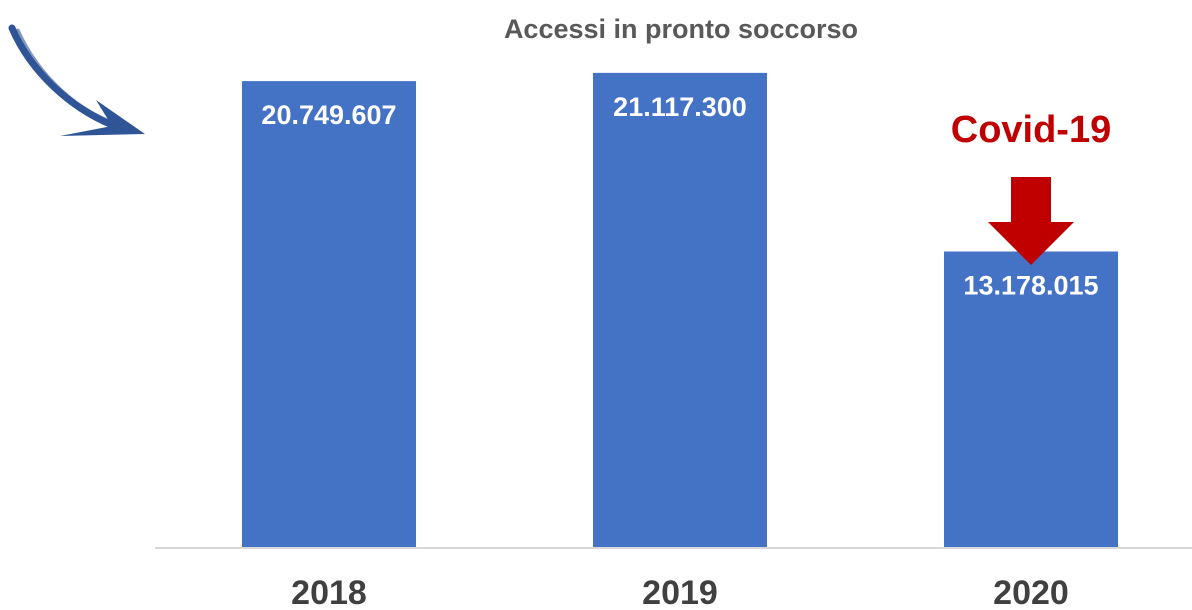  Describe the element at coordinates (681, 29) in the screenshot. I see `chart-title: Accessi in pronto soccorso` at that location.